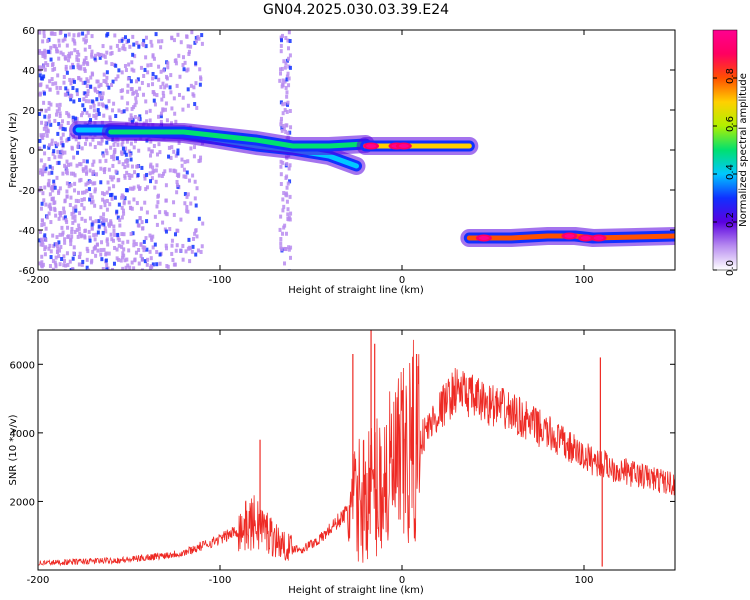 The width and height of the screenshot is (750, 600). What do you see at coordinates (38, 280) in the screenshot?
I see `x-tick-label: -200` at bounding box center [38, 280].